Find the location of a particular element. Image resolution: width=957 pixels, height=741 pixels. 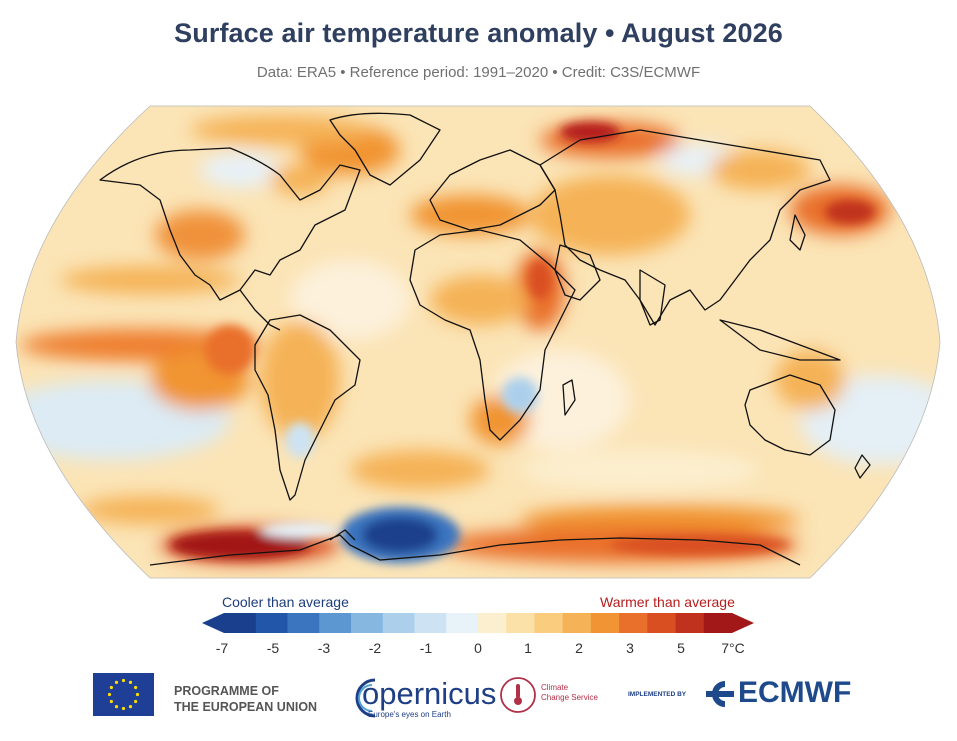

c3s-line2: Change Service is located at coordinates (569, 697).